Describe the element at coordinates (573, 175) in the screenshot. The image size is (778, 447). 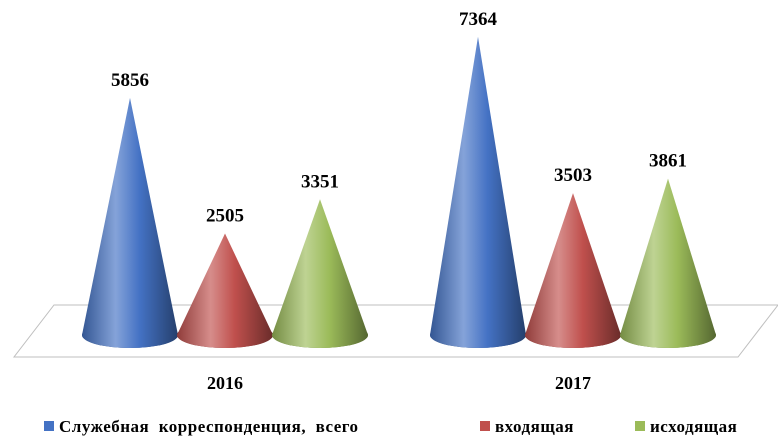
I see `data-label-2-2017: 3503` at that location.